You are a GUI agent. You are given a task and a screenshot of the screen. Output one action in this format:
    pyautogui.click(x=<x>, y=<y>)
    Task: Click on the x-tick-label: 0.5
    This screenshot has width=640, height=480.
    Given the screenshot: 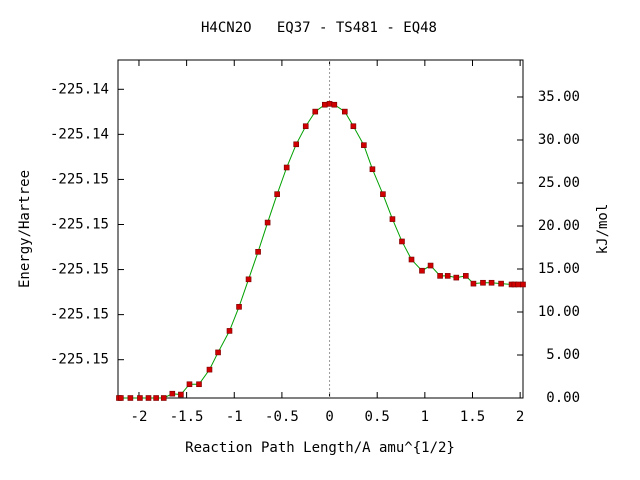 What is the action you would take?
    pyautogui.click(x=377, y=417)
    